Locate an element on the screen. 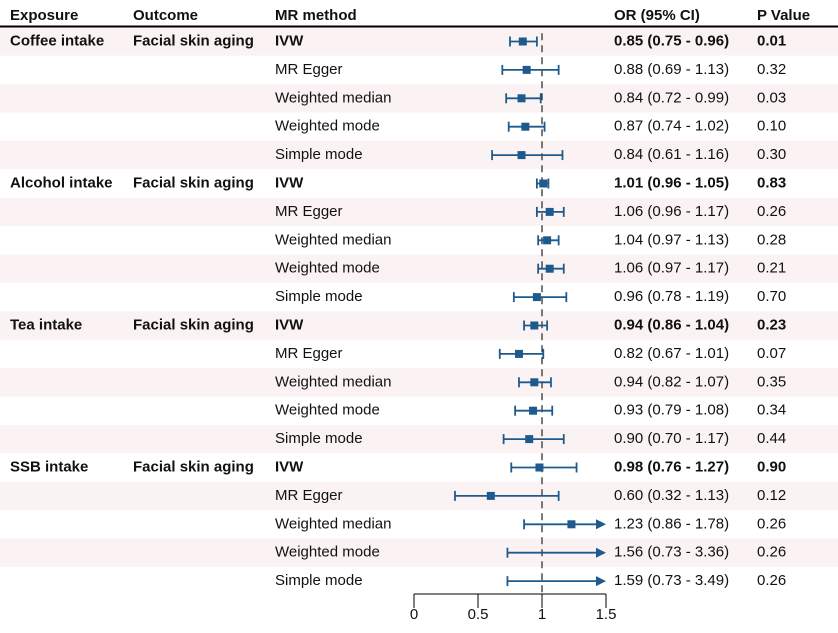 The width and height of the screenshot is (838, 633). header-outcome: Outcome is located at coordinates (165, 15).